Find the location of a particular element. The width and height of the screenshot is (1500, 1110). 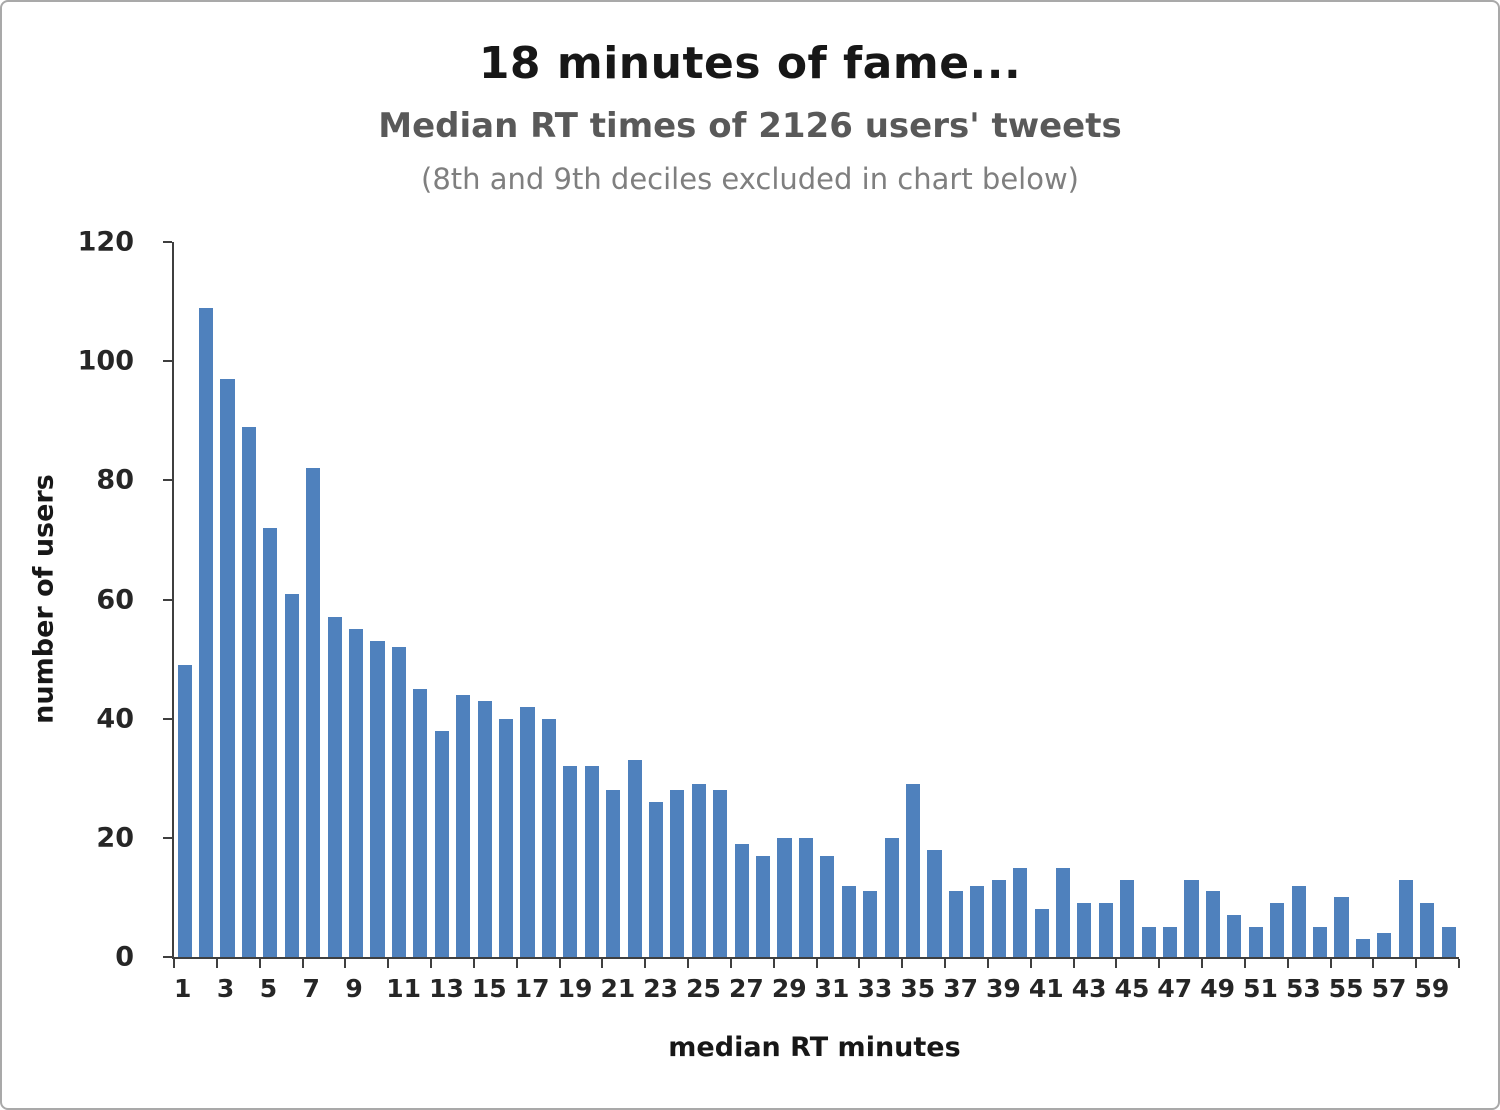

x-tick-label: 37 is located at coordinates (960, 988).